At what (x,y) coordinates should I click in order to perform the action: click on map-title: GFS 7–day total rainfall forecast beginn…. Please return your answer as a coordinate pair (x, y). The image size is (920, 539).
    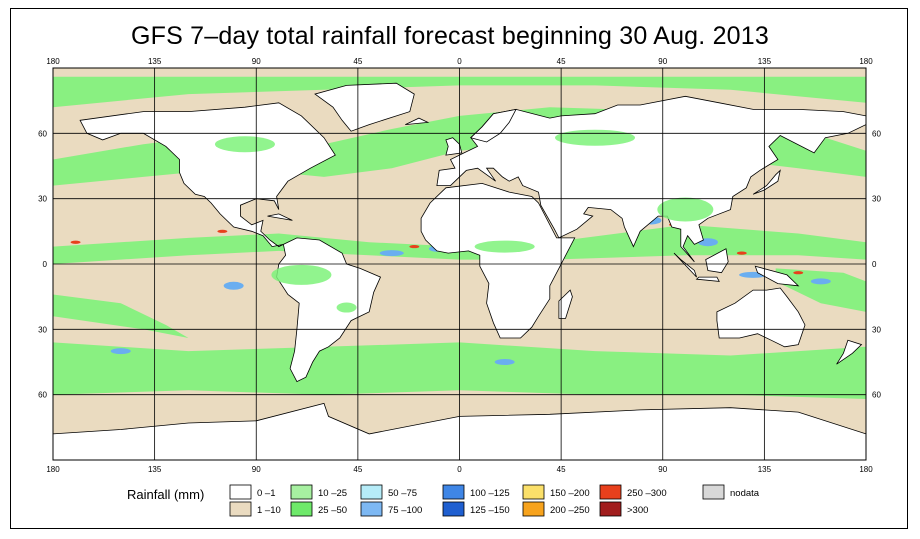
    Looking at the image, I should click on (449, 36).